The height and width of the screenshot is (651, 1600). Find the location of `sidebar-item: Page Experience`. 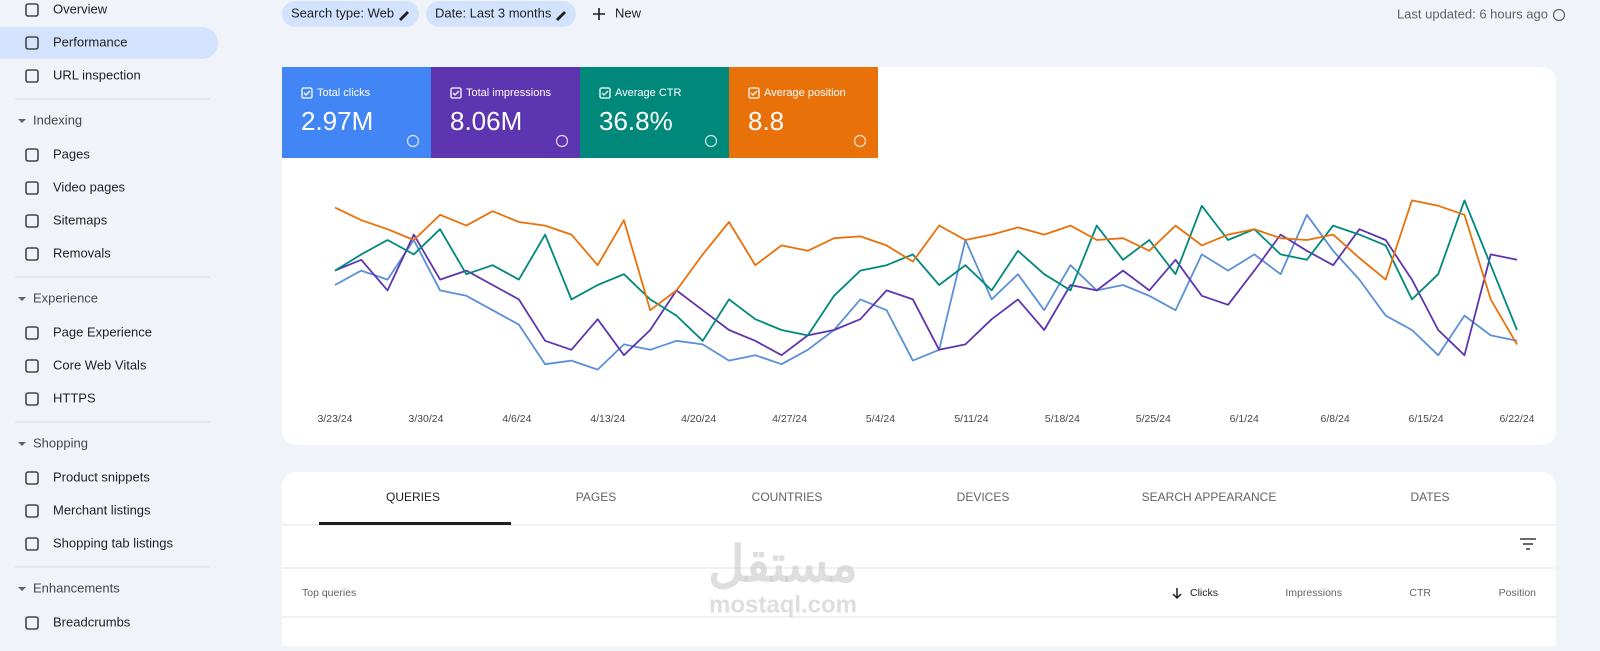

sidebar-item: Page Experience is located at coordinates (102, 331).